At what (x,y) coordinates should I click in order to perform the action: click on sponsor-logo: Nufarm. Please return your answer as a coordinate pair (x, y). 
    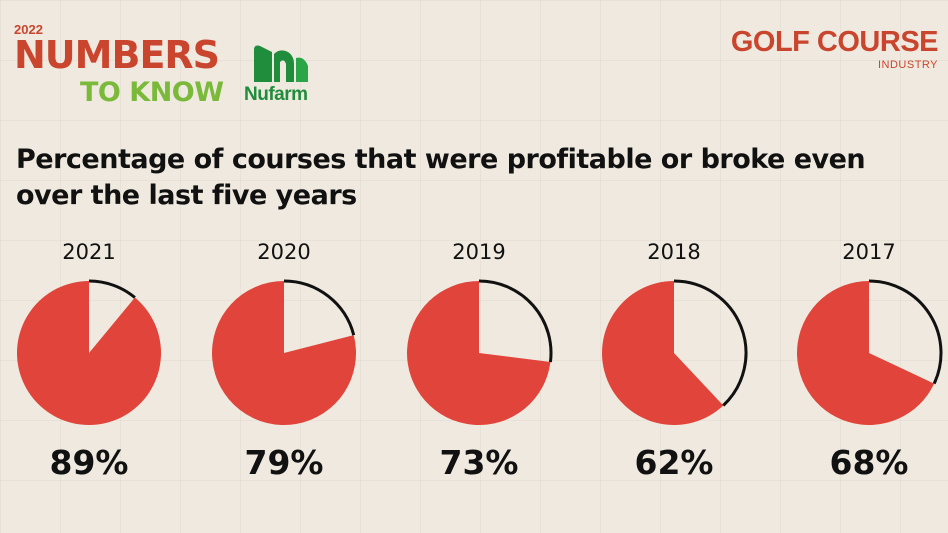
    Looking at the image, I should click on (281, 77).